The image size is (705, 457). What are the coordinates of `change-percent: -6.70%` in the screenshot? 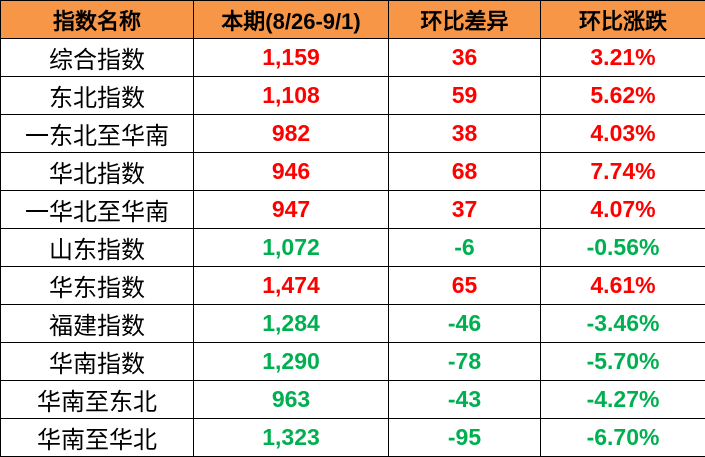 It's located at (622, 437).